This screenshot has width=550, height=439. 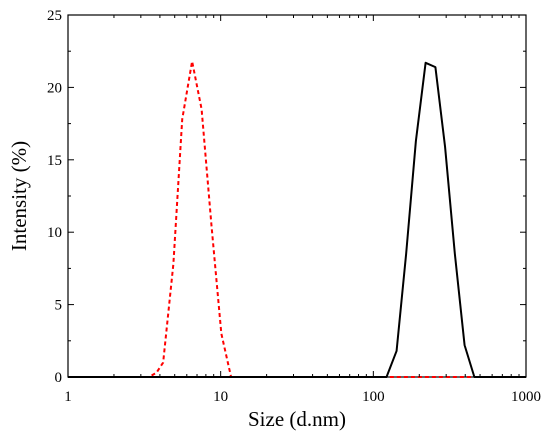 I want to click on x-tick-label: 1000, so click(x=526, y=397).